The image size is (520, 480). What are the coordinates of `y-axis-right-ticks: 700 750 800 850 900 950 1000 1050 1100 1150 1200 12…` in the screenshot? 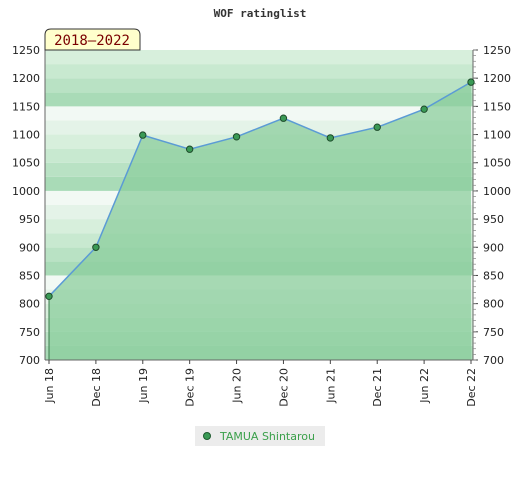 It's located at (492, 205).